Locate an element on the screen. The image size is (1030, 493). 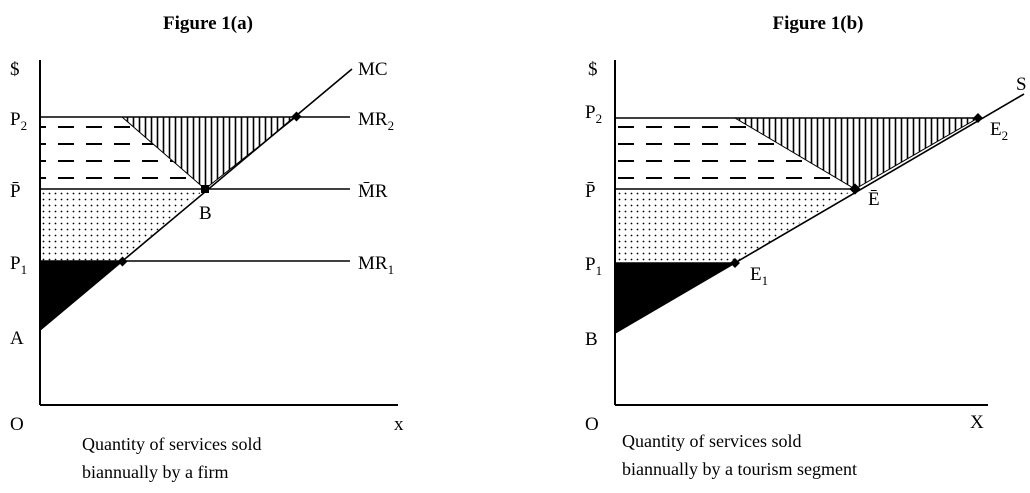
figure-b-caption-line1: Quantity of services sold is located at coordinates (711, 441).